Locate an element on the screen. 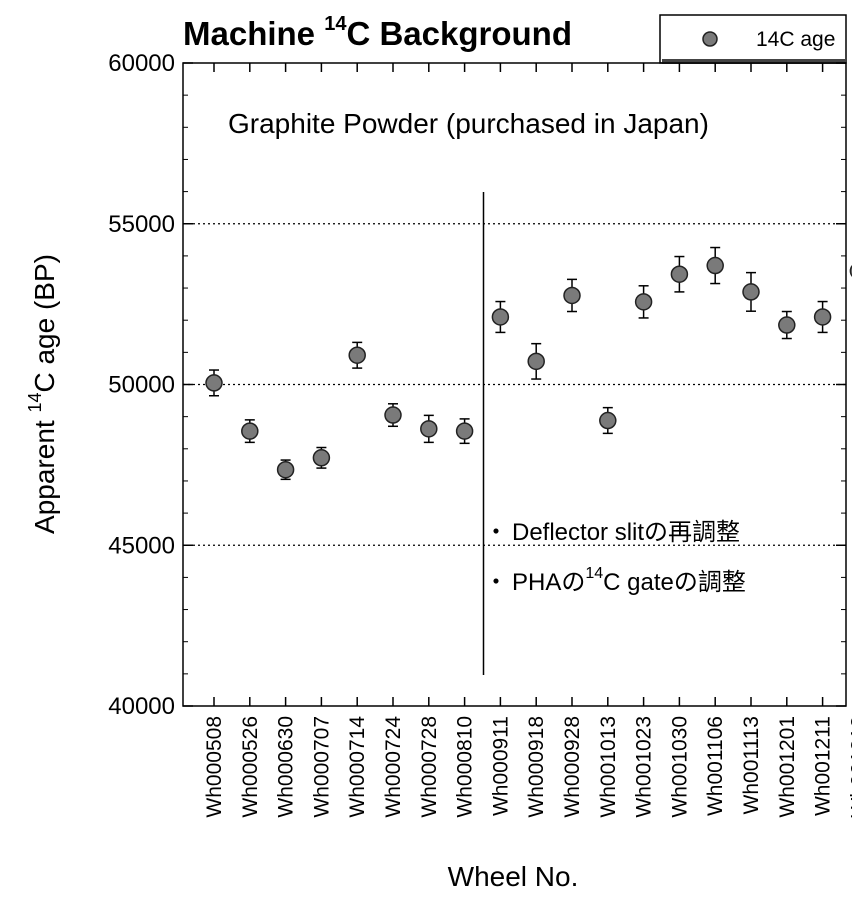 This screenshot has width=852, height=897. x-tick-label: Wh000810 is located at coordinates (465, 767).